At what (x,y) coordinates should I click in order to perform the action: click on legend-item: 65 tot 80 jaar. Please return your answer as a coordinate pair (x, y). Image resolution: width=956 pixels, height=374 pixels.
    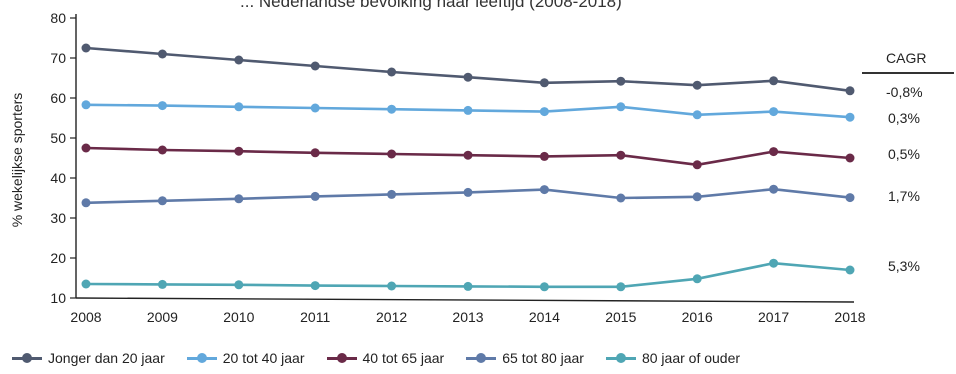
    Looking at the image, I should click on (525, 358).